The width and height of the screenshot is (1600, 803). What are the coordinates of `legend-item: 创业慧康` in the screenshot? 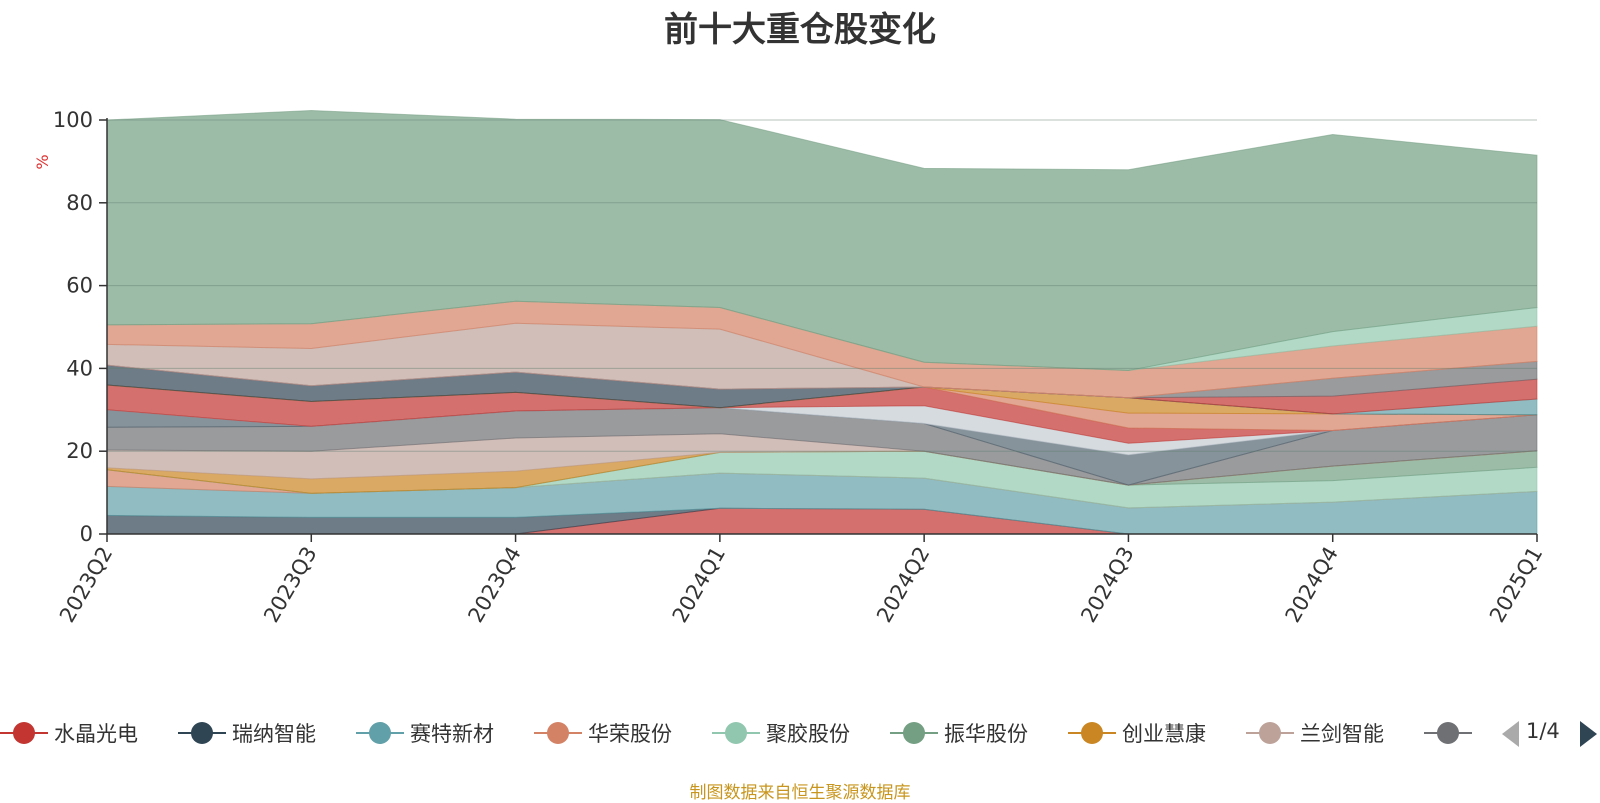 It's located at (1137, 733).